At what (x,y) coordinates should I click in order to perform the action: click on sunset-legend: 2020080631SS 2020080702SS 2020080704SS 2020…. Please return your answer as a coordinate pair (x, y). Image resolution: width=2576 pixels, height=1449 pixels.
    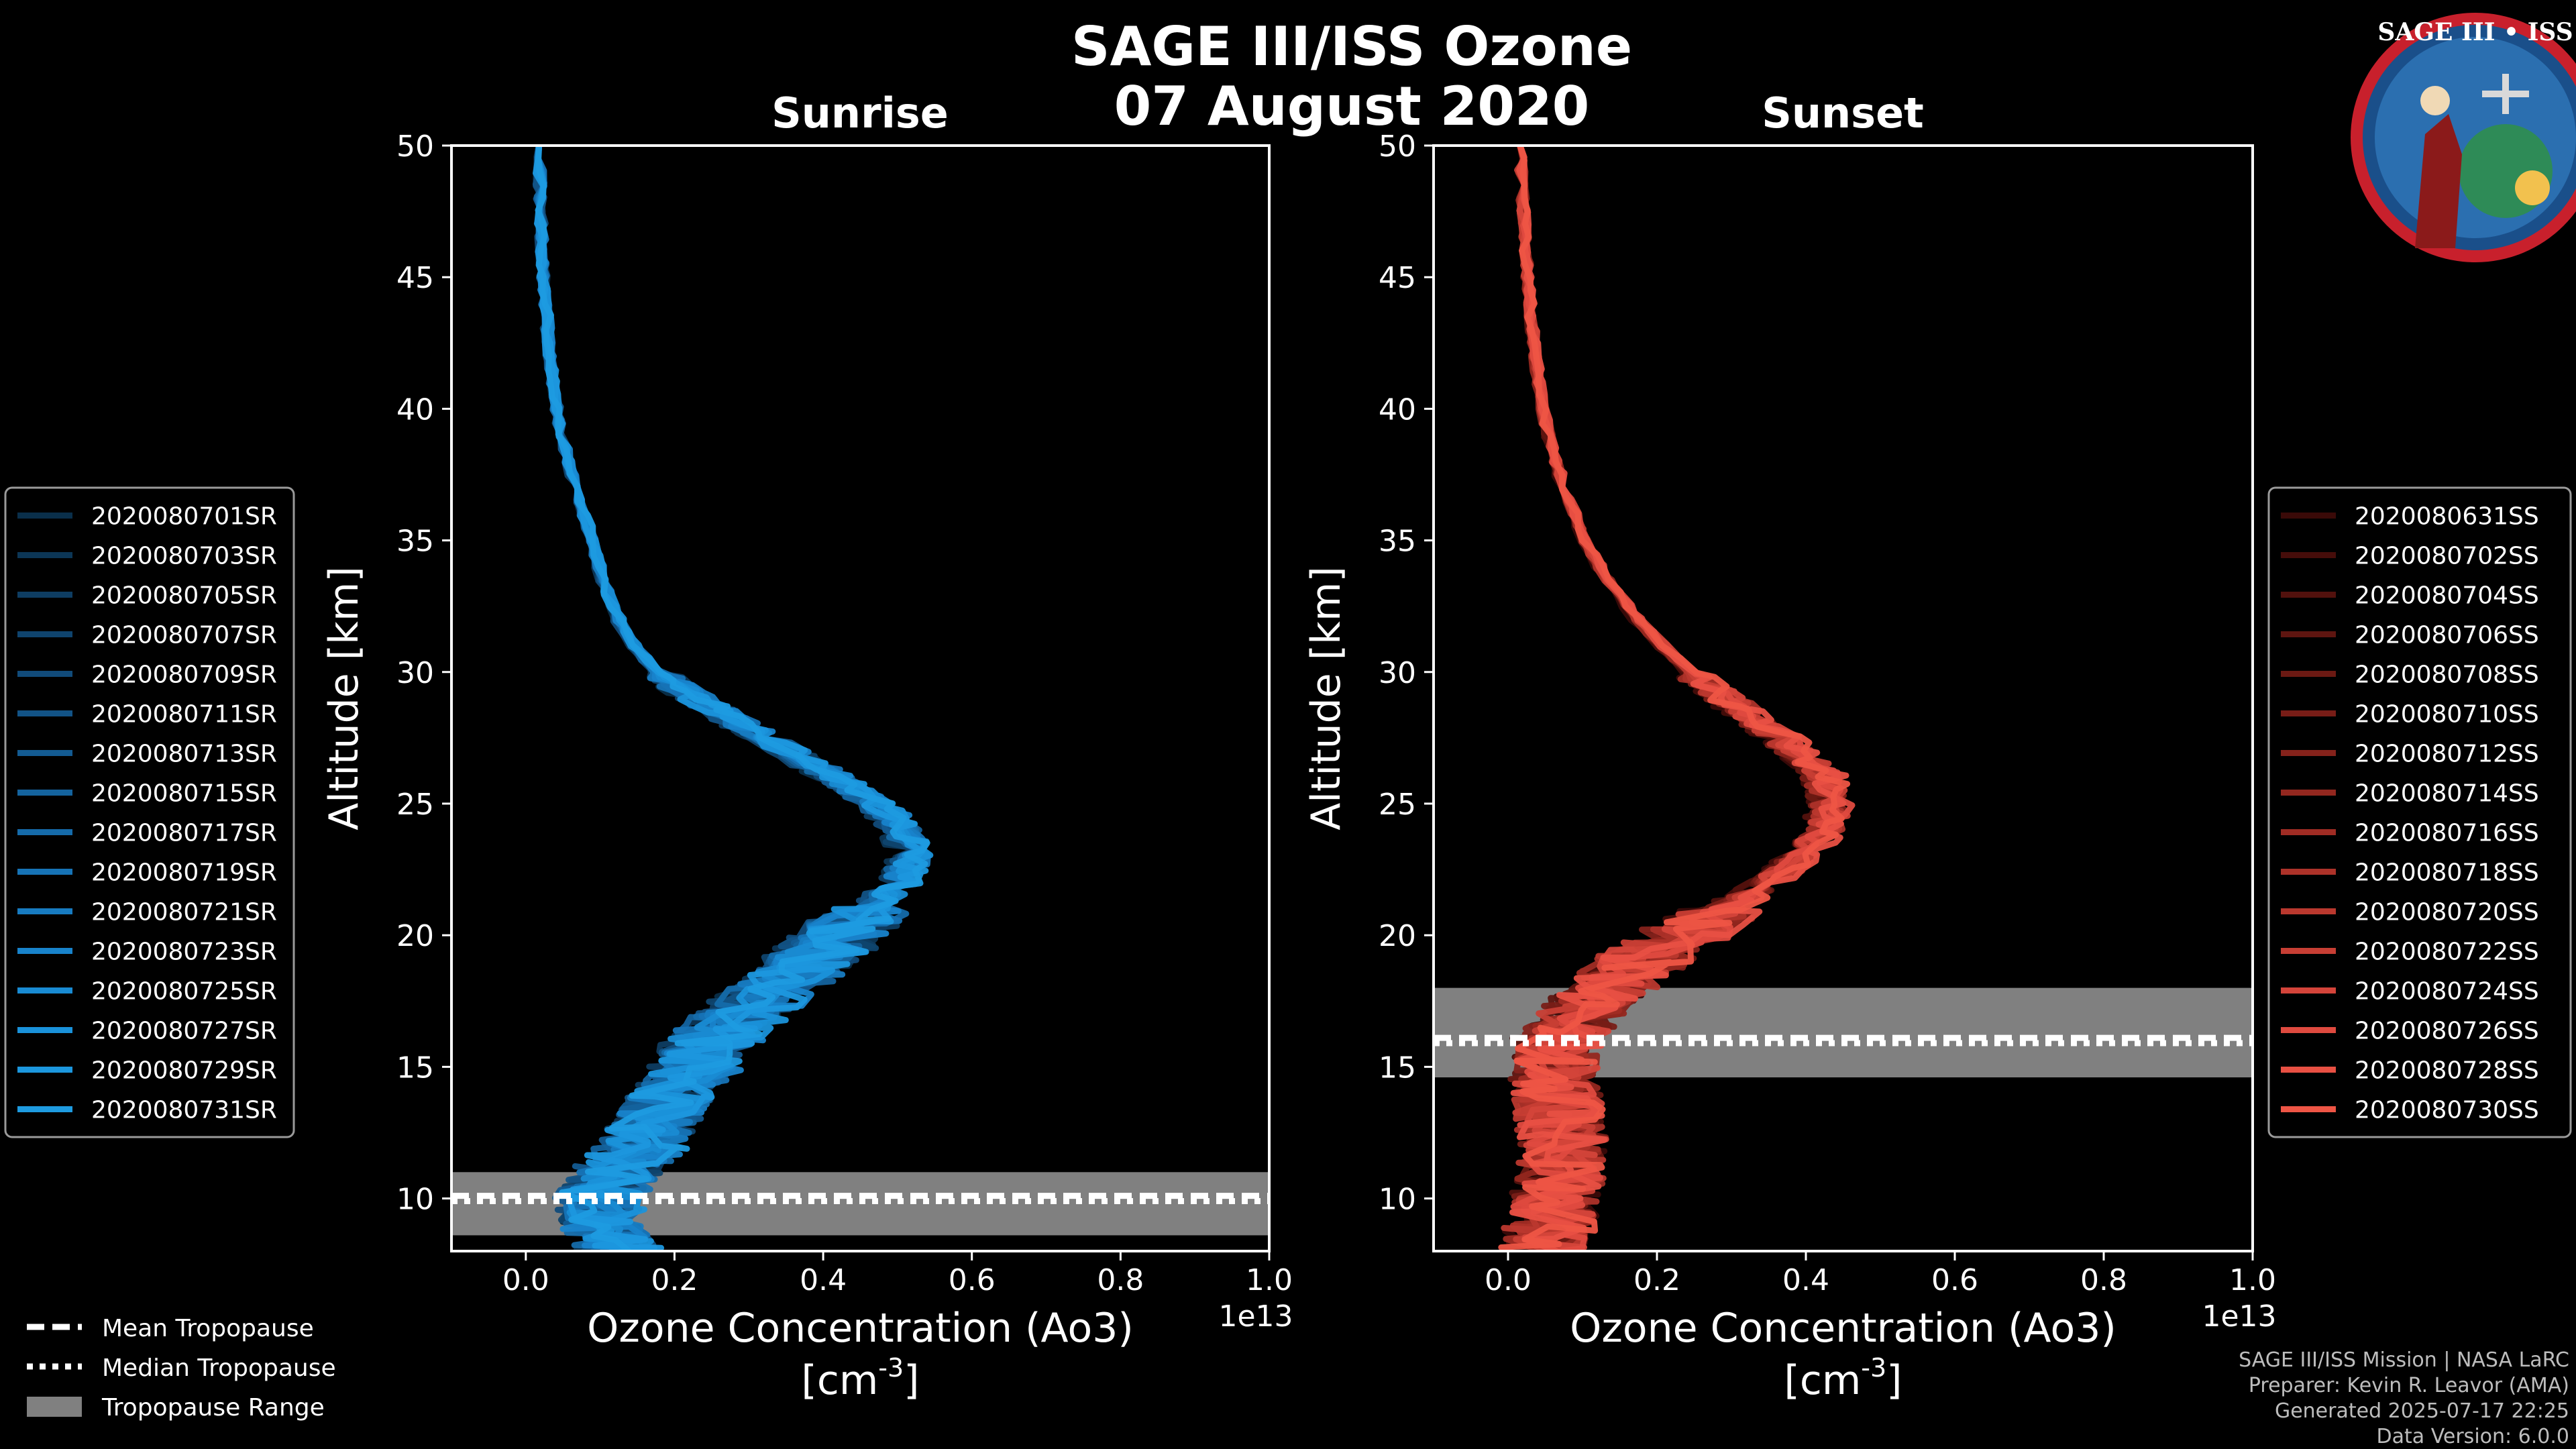
    Looking at the image, I should click on (2419, 812).